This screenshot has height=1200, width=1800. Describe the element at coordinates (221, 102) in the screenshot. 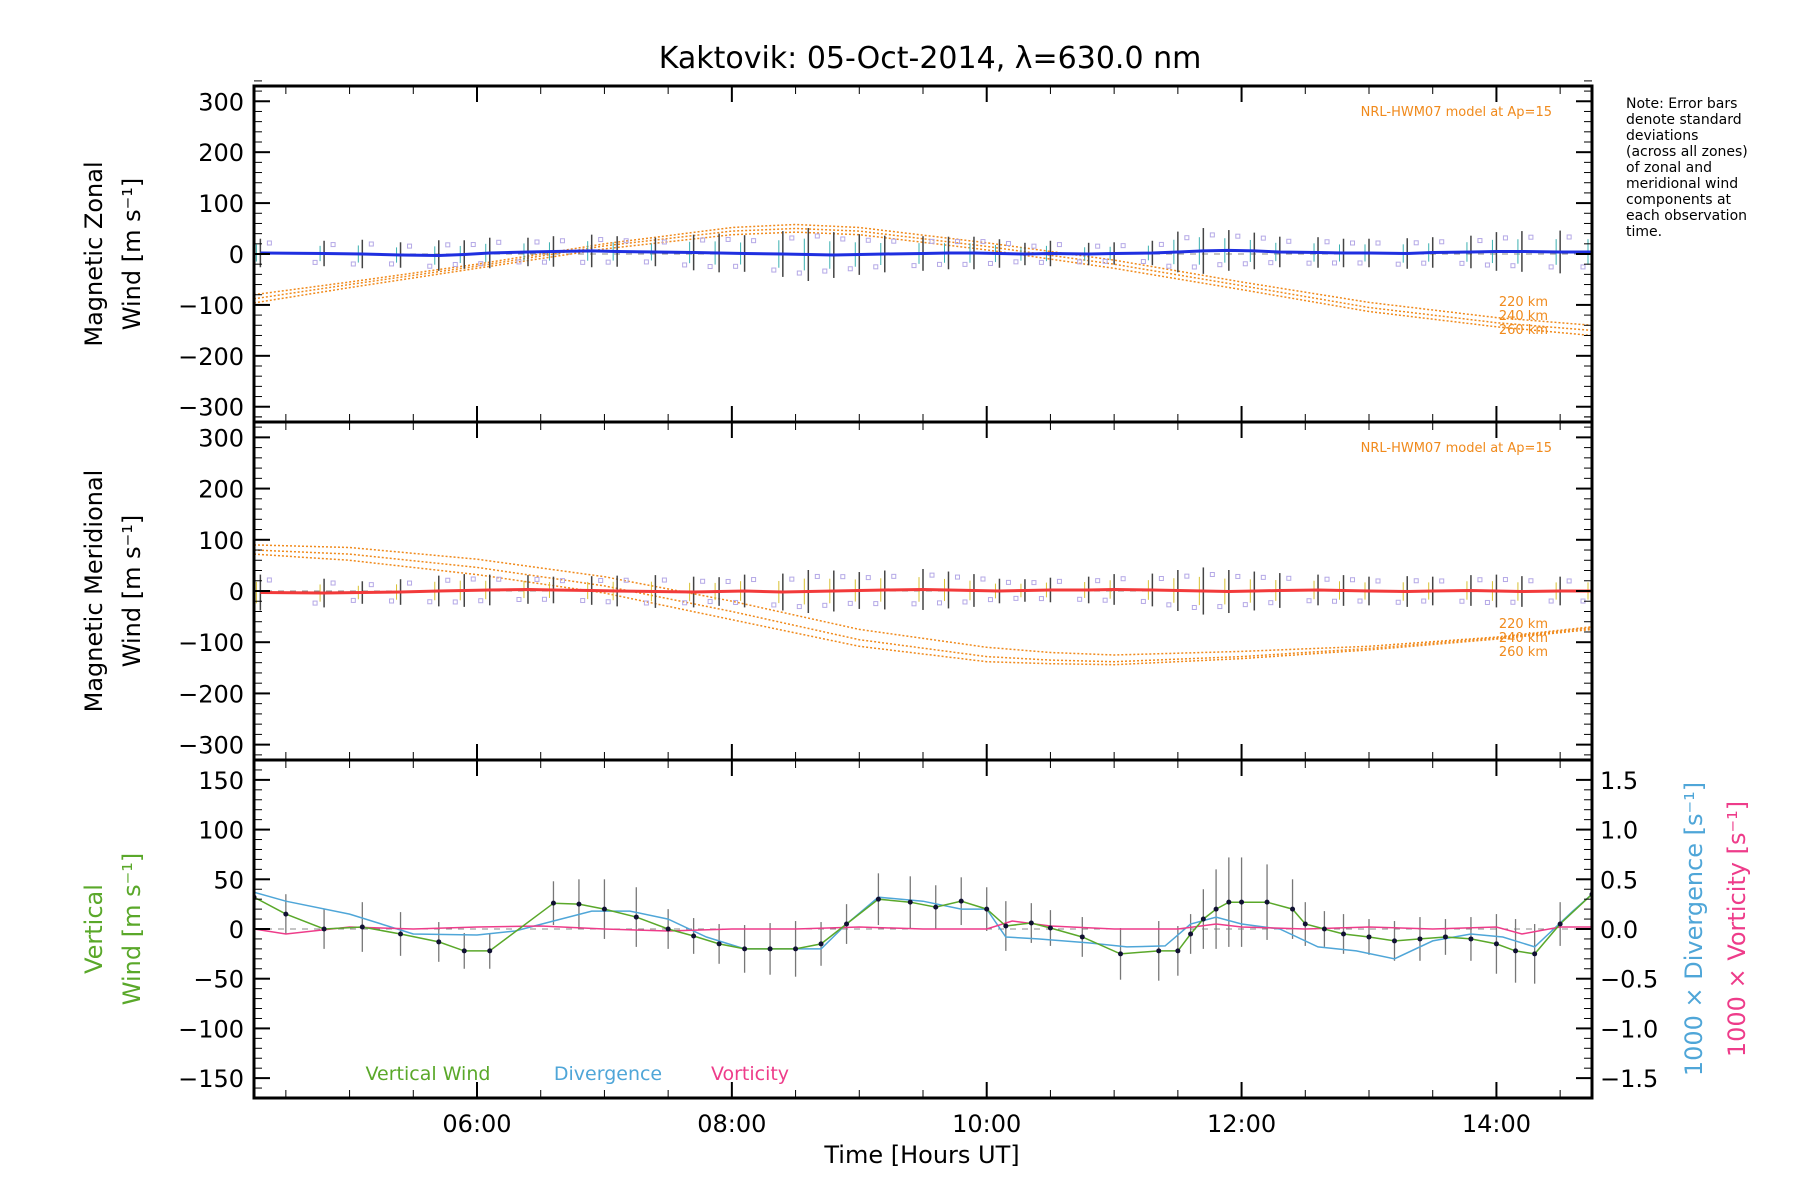

I see `y-tick-label: 300` at that location.